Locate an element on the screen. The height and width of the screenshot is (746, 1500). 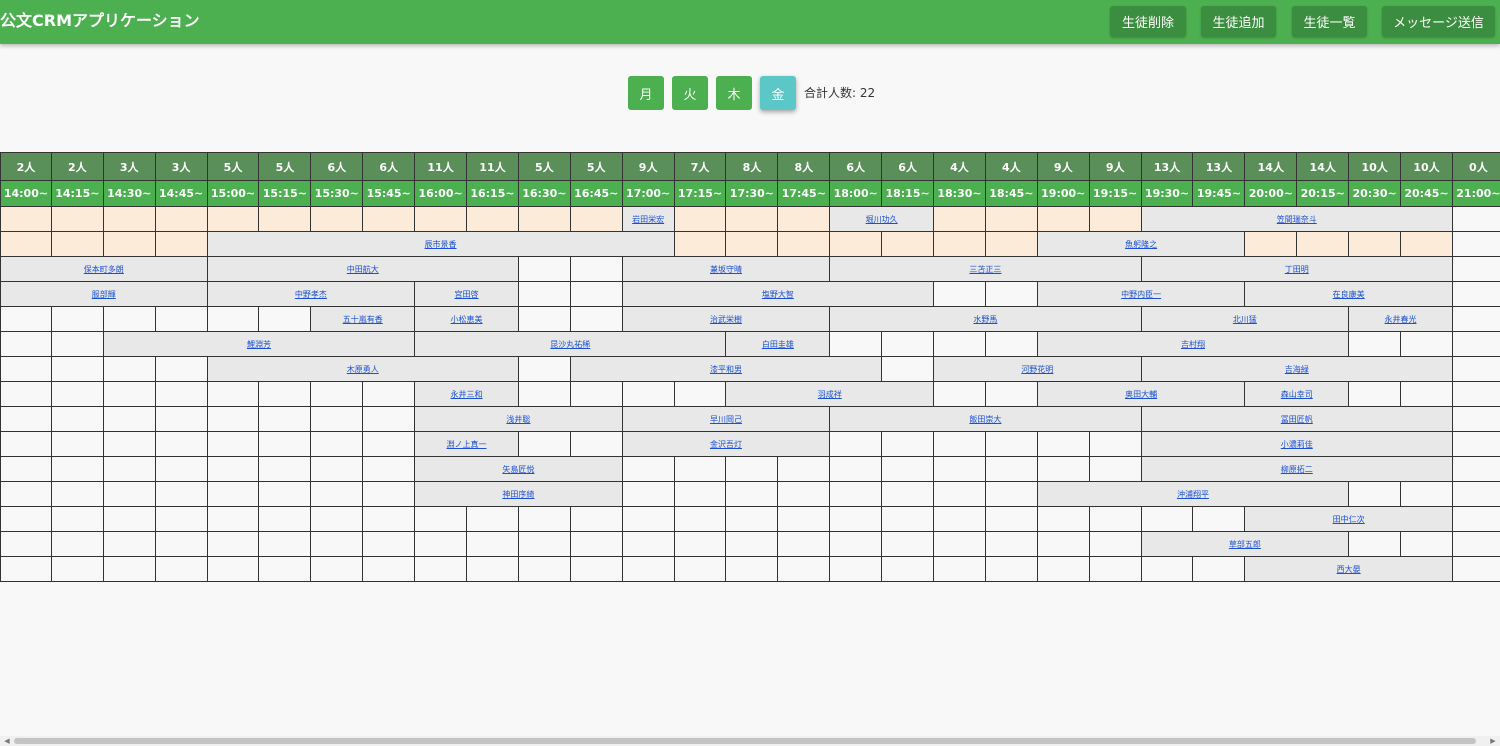
student-link: 河野花明 is located at coordinates (1037, 369).